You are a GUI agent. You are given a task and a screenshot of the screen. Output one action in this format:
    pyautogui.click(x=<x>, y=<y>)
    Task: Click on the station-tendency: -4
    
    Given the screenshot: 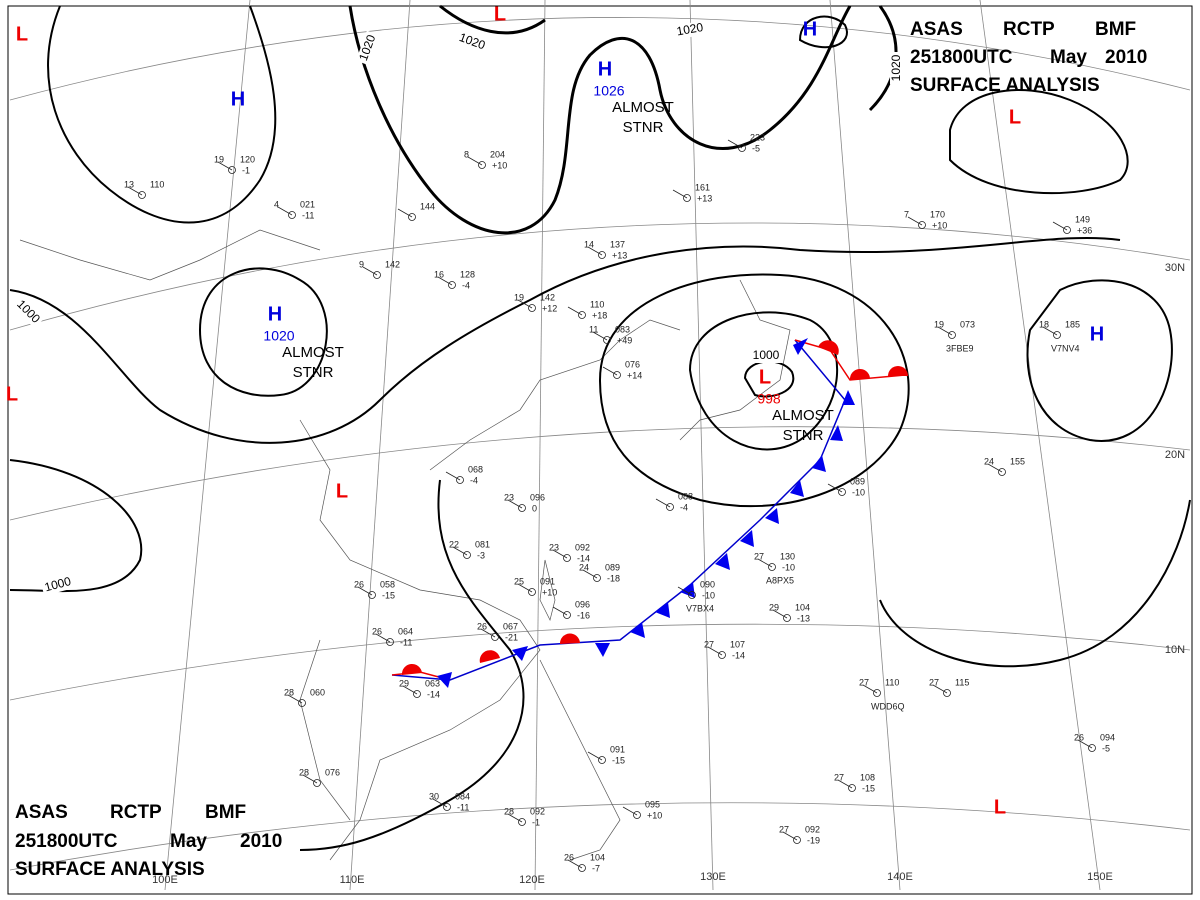 What is the action you would take?
    pyautogui.click(x=684, y=507)
    